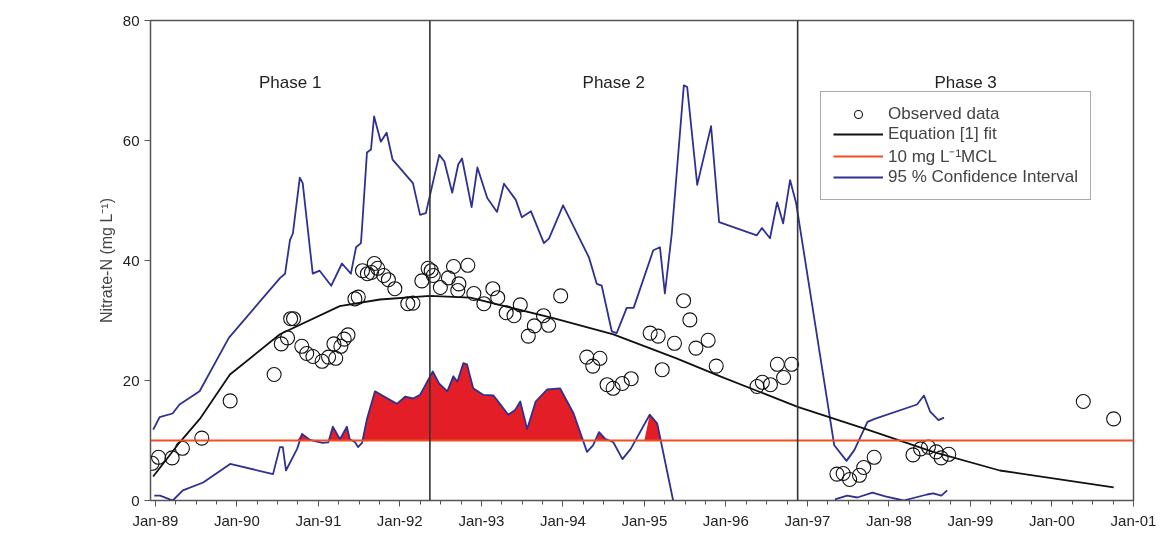 This screenshot has width=1166, height=540. I want to click on y-tick-label: 60, so click(131, 140).